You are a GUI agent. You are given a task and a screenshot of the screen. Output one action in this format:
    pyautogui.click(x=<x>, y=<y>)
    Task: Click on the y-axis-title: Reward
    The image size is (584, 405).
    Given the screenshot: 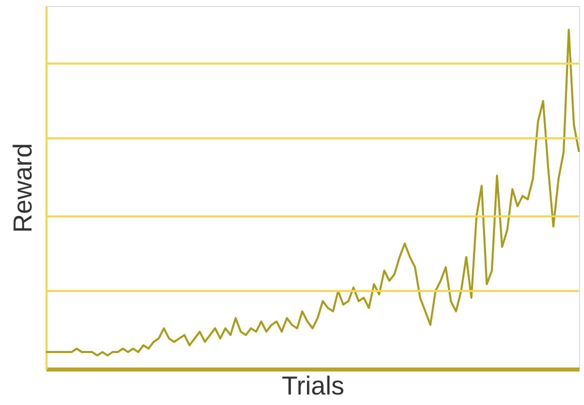 What is the action you would take?
    pyautogui.click(x=23, y=188)
    